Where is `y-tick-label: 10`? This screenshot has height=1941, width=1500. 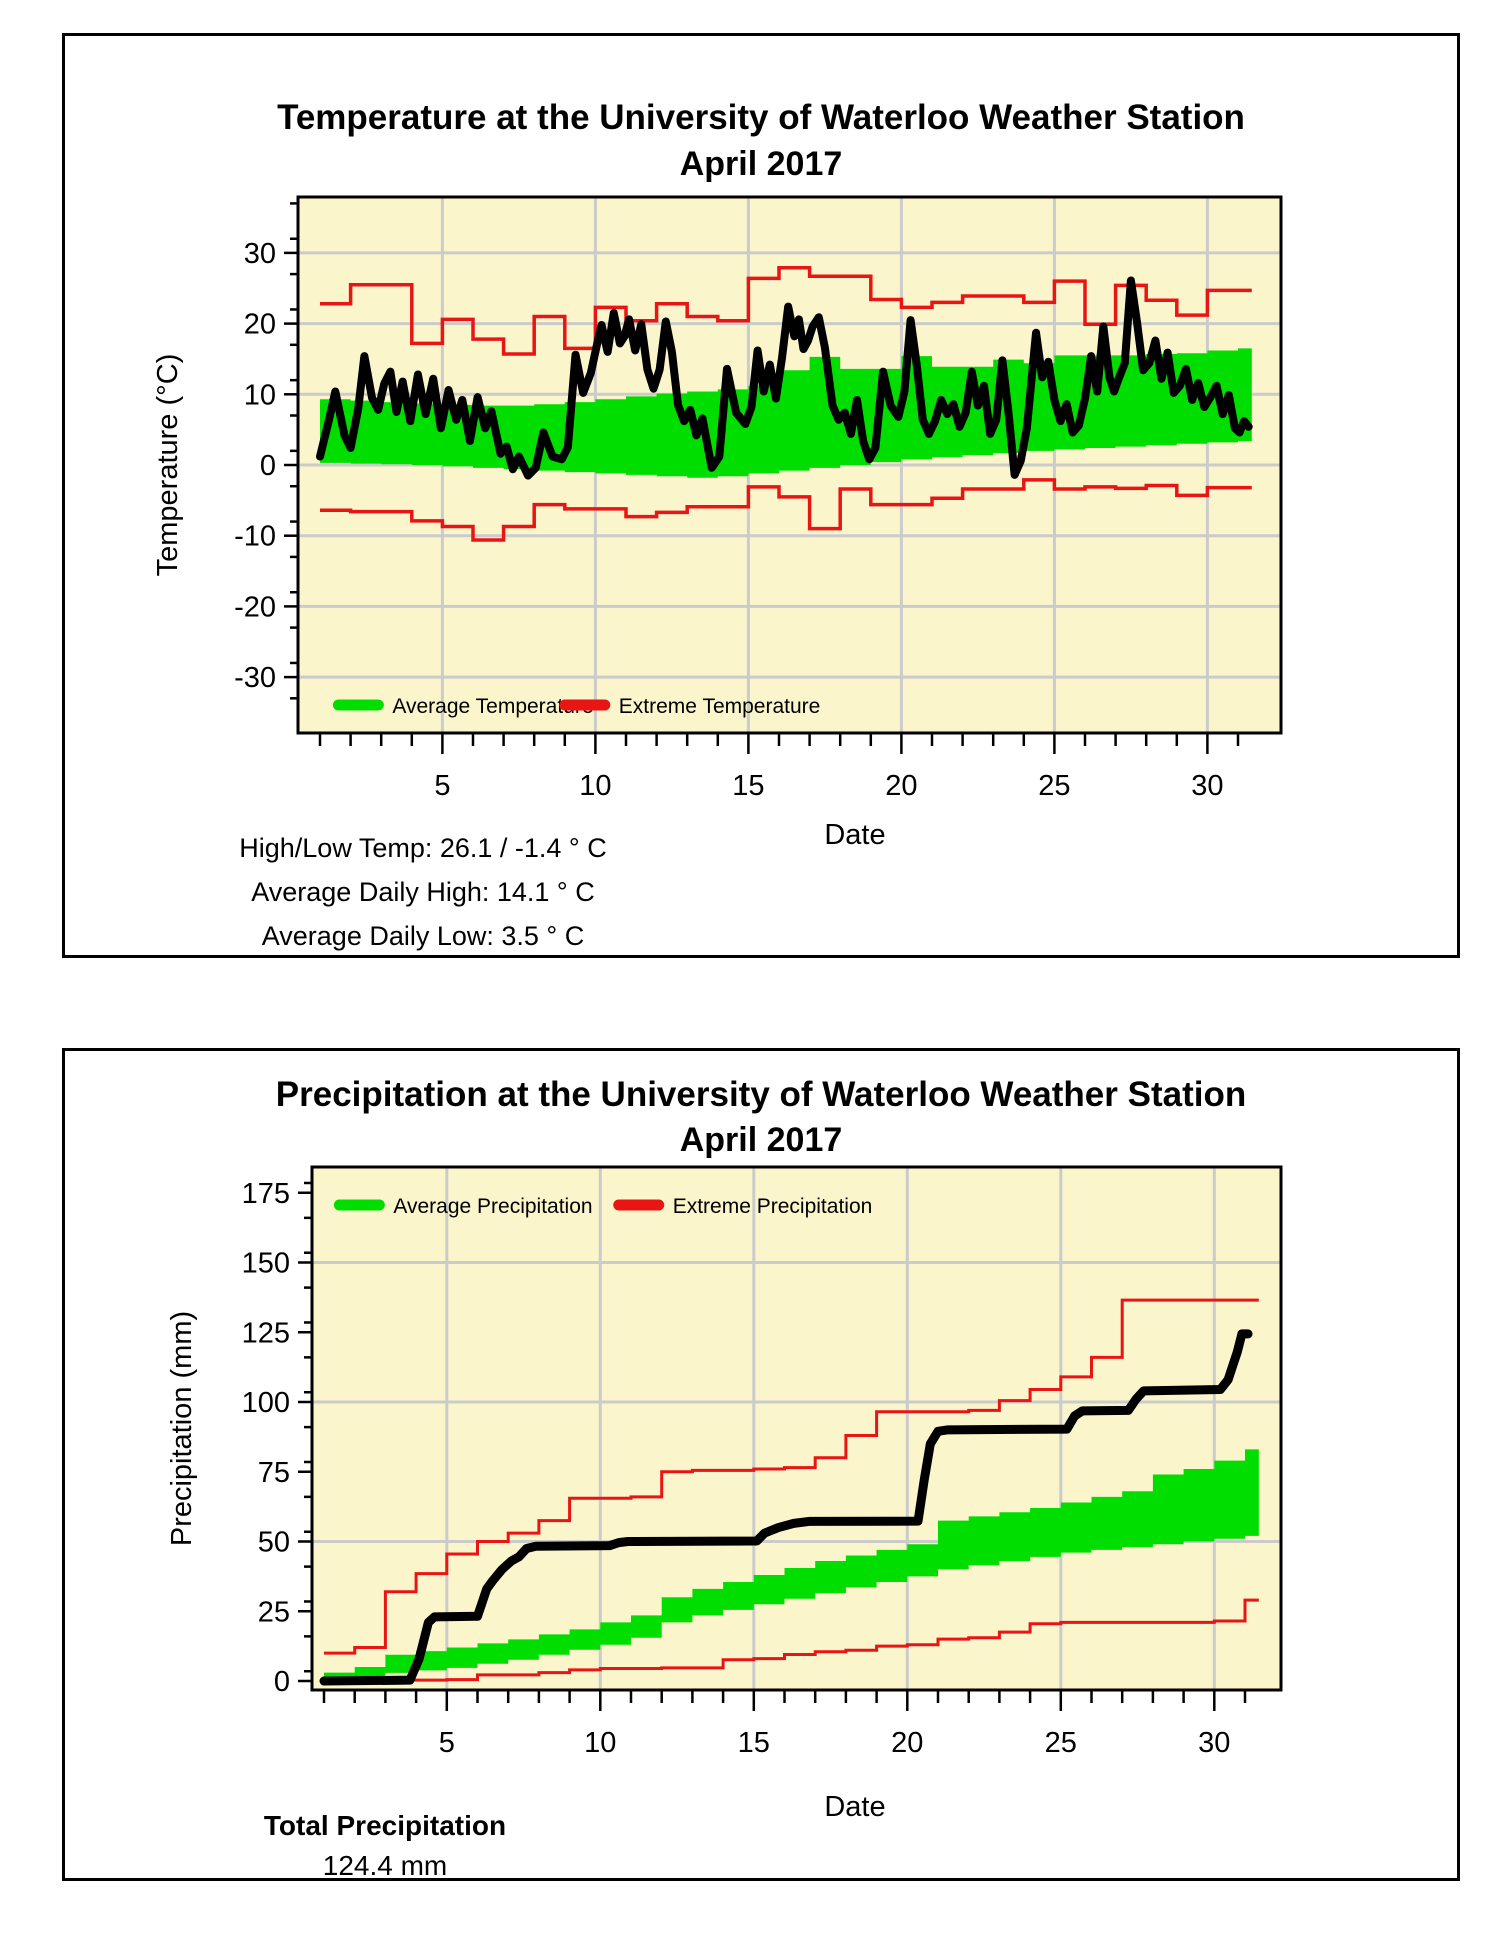
y-tick-label: 10 is located at coordinates (260, 395).